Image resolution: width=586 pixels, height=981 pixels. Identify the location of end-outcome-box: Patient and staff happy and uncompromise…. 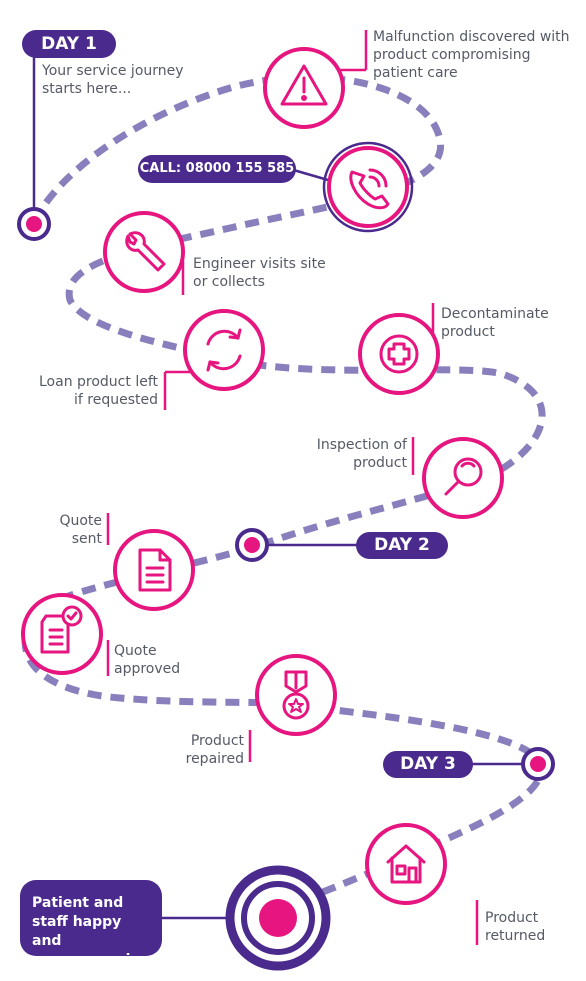
(91, 924).